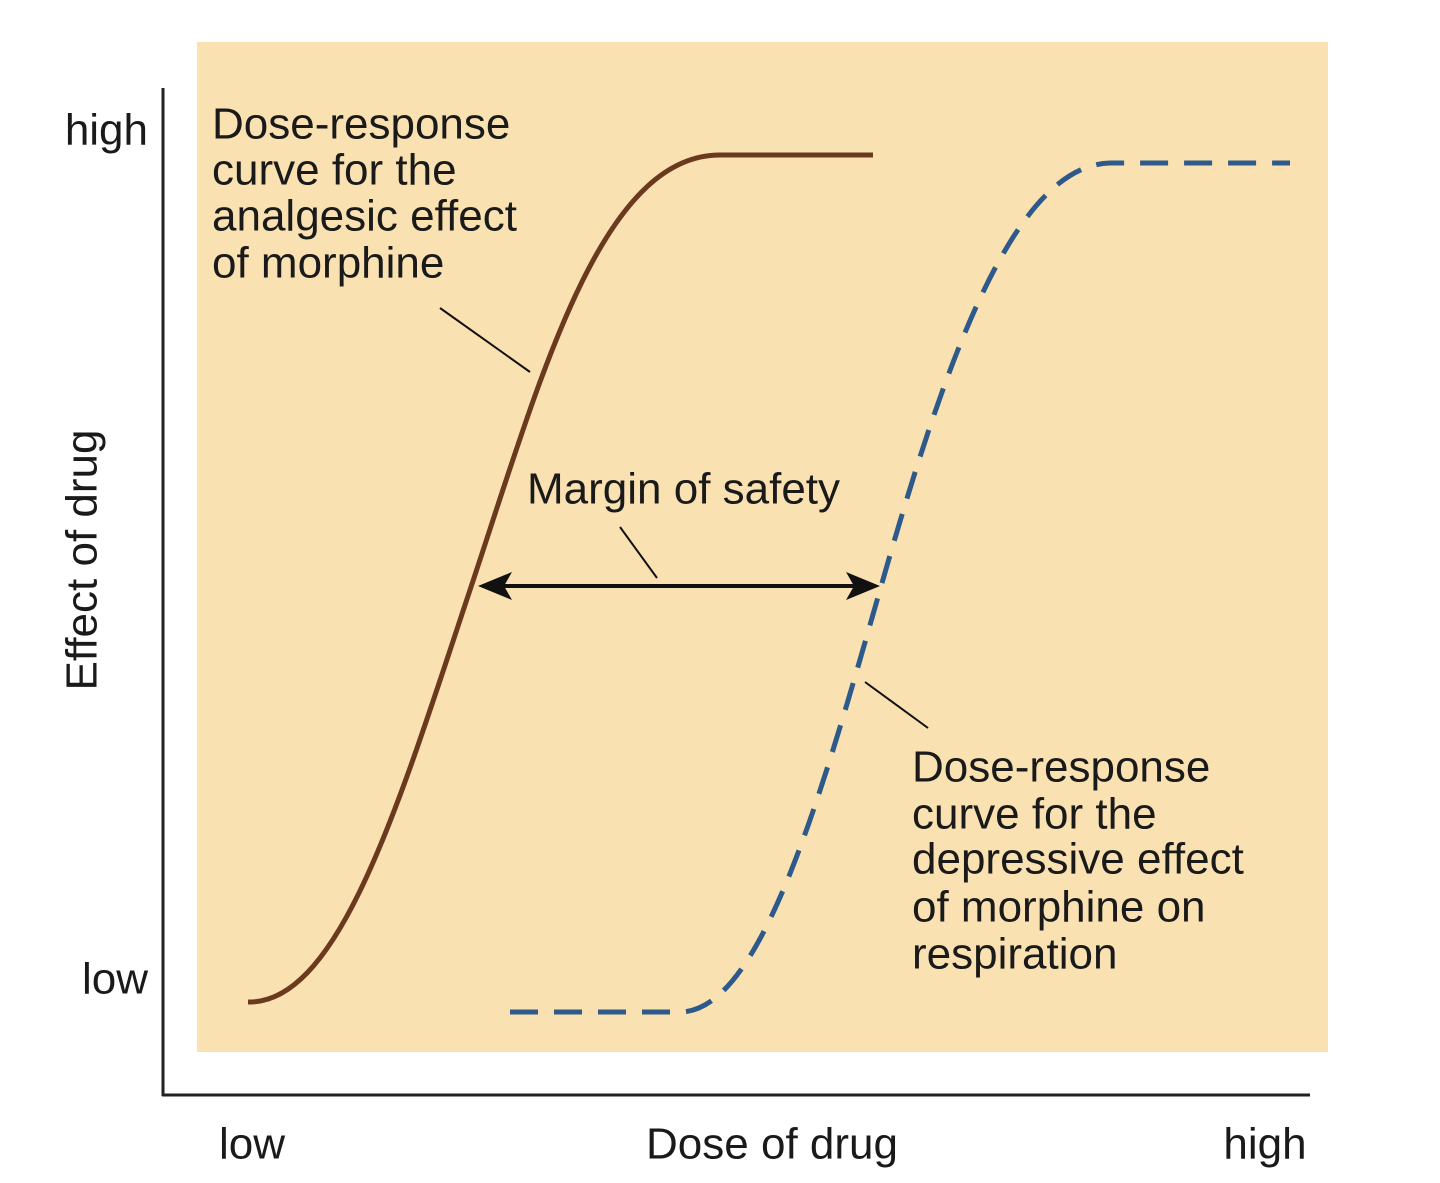  What do you see at coordinates (115, 979) in the screenshot?
I see `y-low-label: low` at bounding box center [115, 979].